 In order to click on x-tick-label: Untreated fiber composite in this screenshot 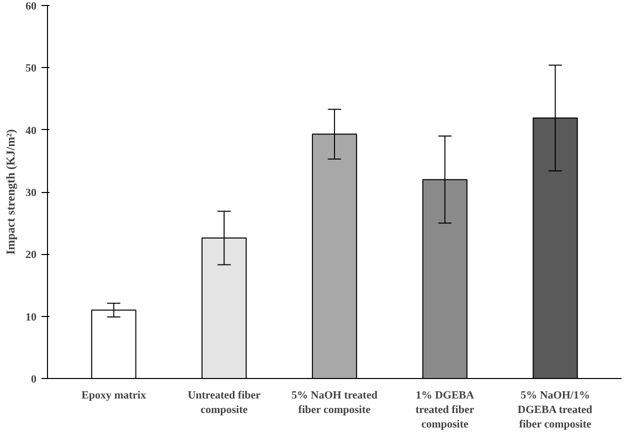, I will do `click(224, 403)`.